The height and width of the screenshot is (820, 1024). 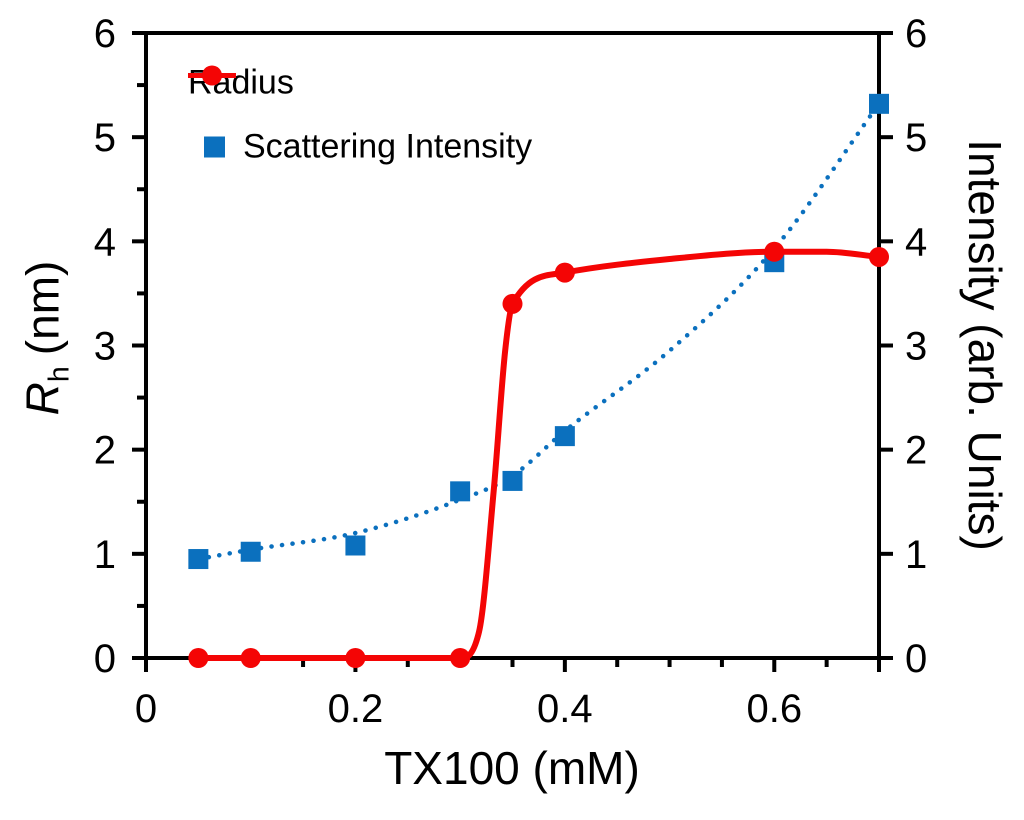 I want to click on x-tick-label: 0.4, so click(x=565, y=709).